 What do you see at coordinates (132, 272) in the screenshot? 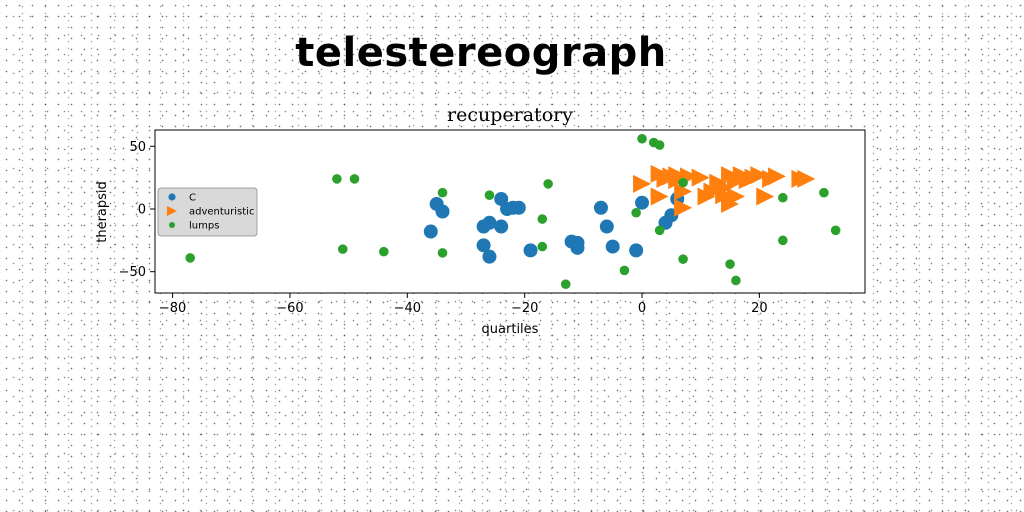
I see `y-tick-label: −50` at bounding box center [132, 272].